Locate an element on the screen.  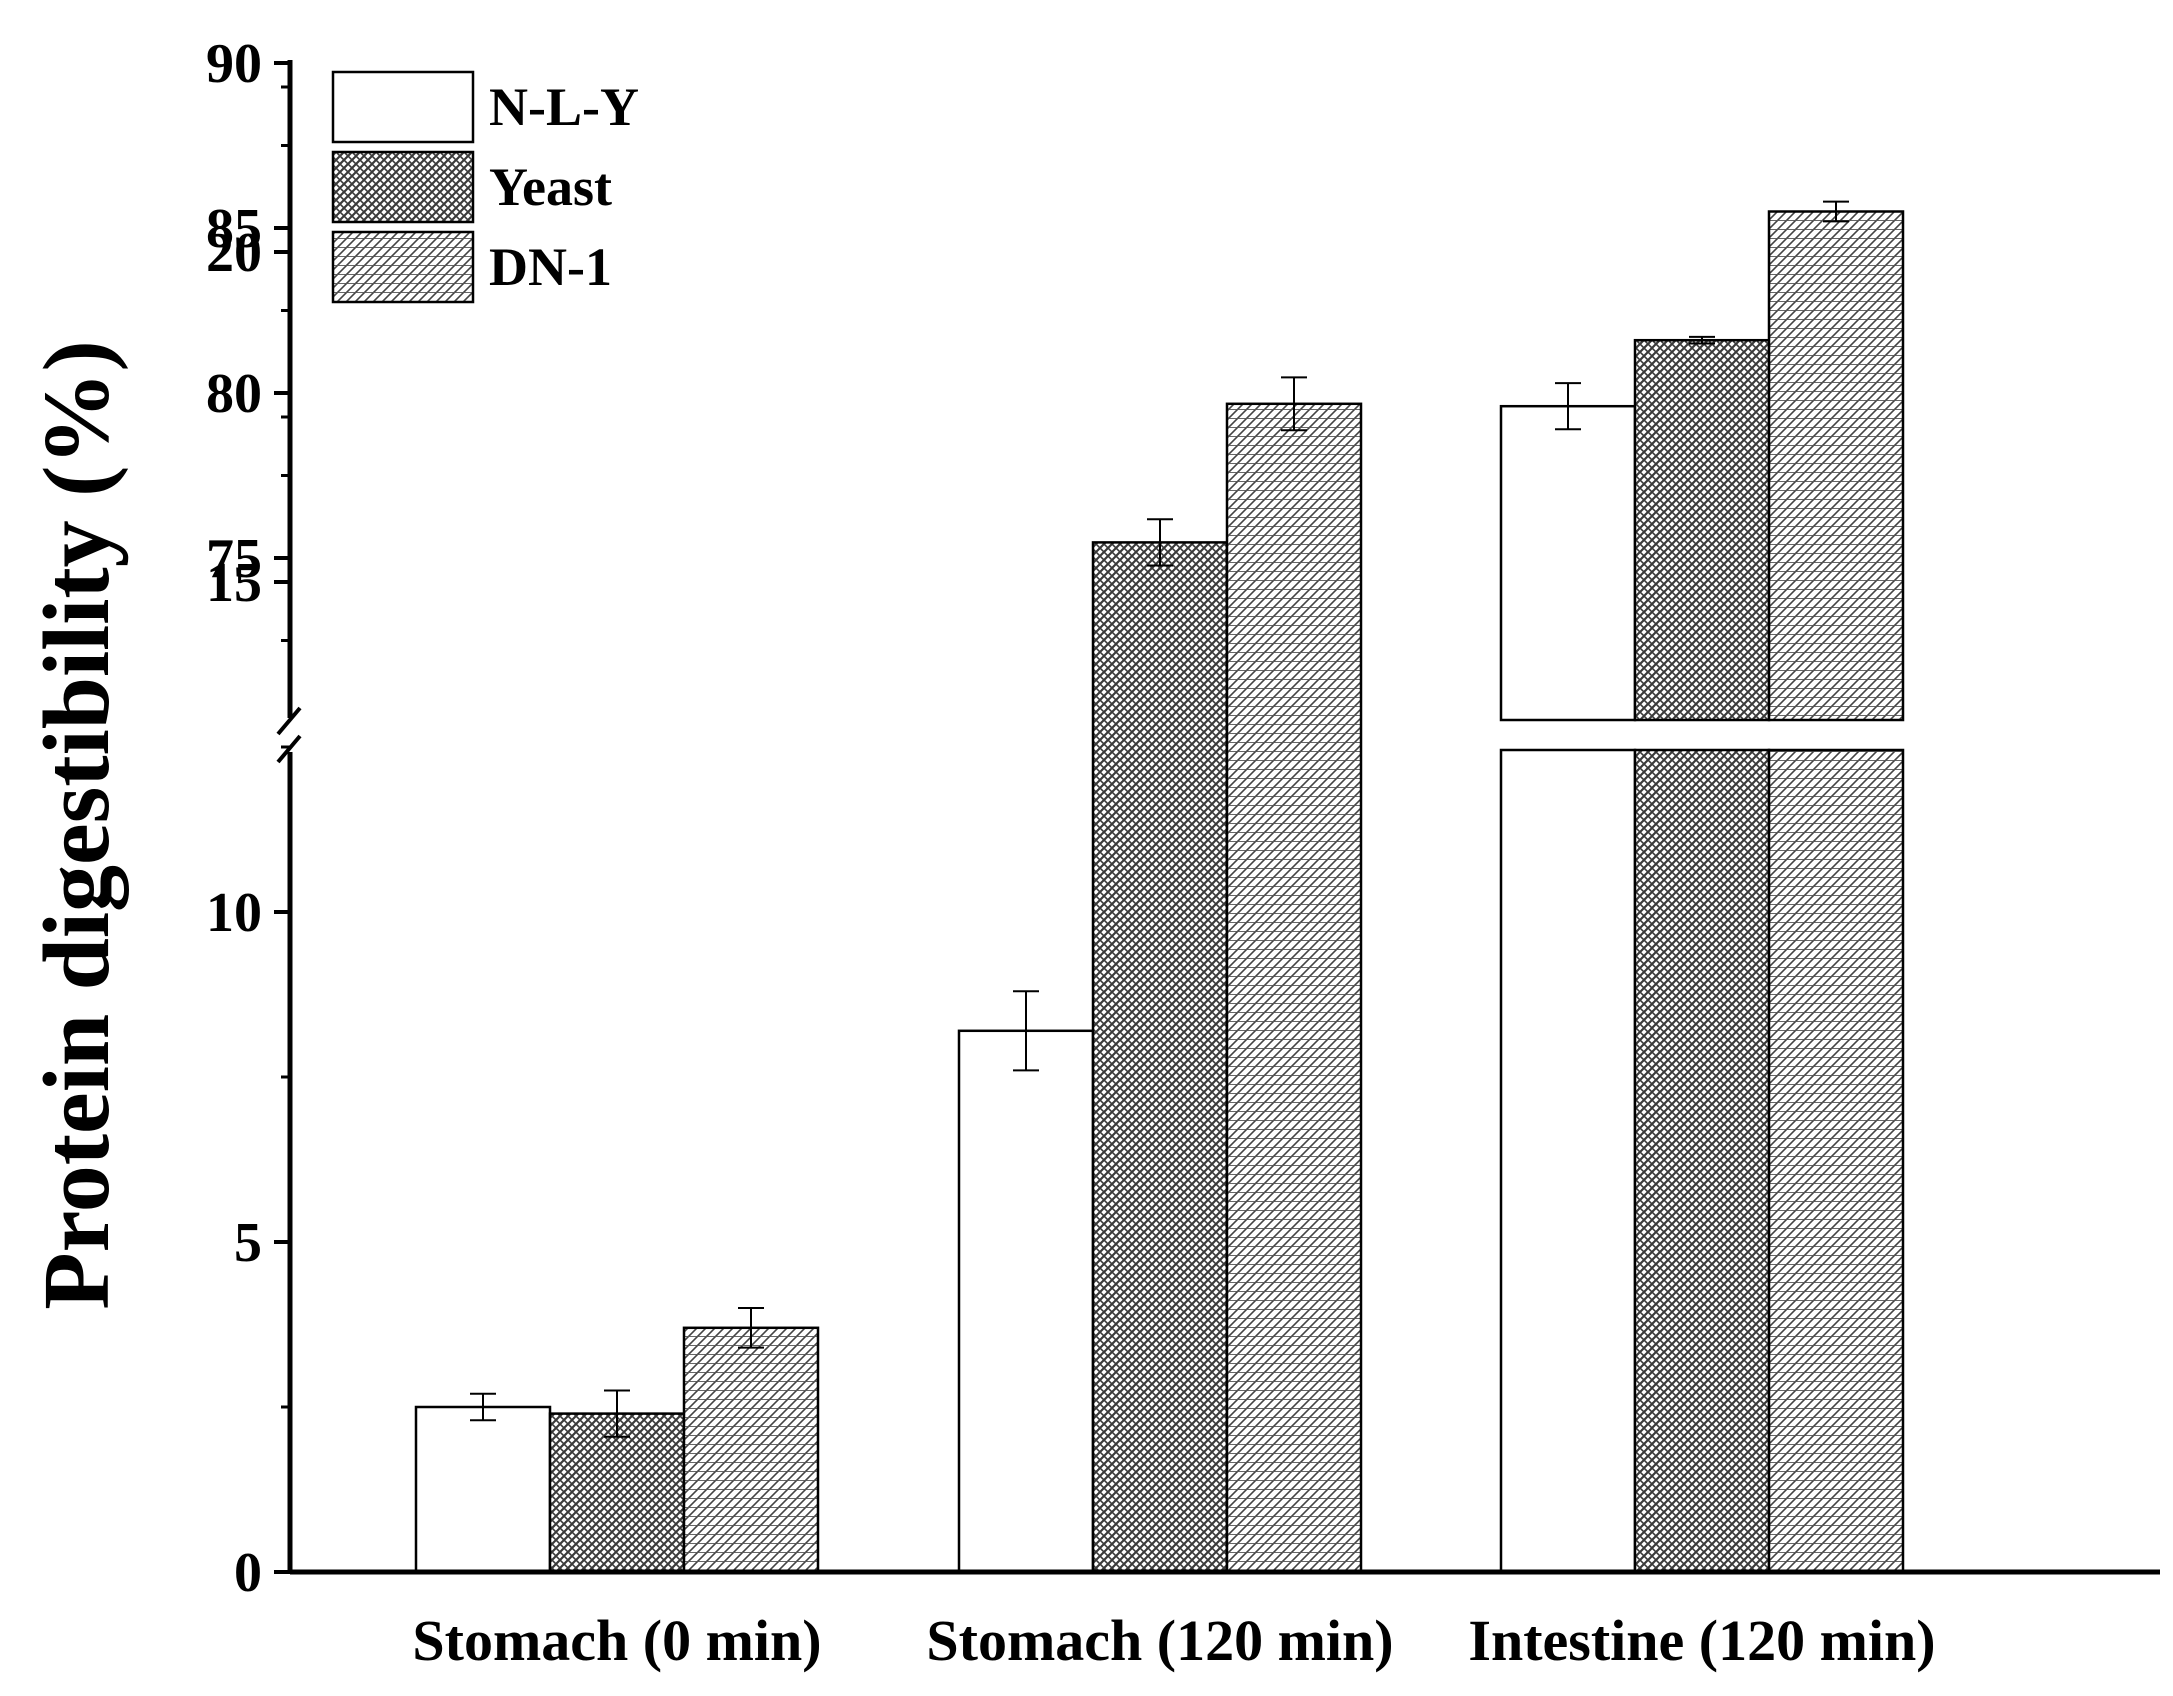
legend-swatch-yeast is located at coordinates (403, 187).